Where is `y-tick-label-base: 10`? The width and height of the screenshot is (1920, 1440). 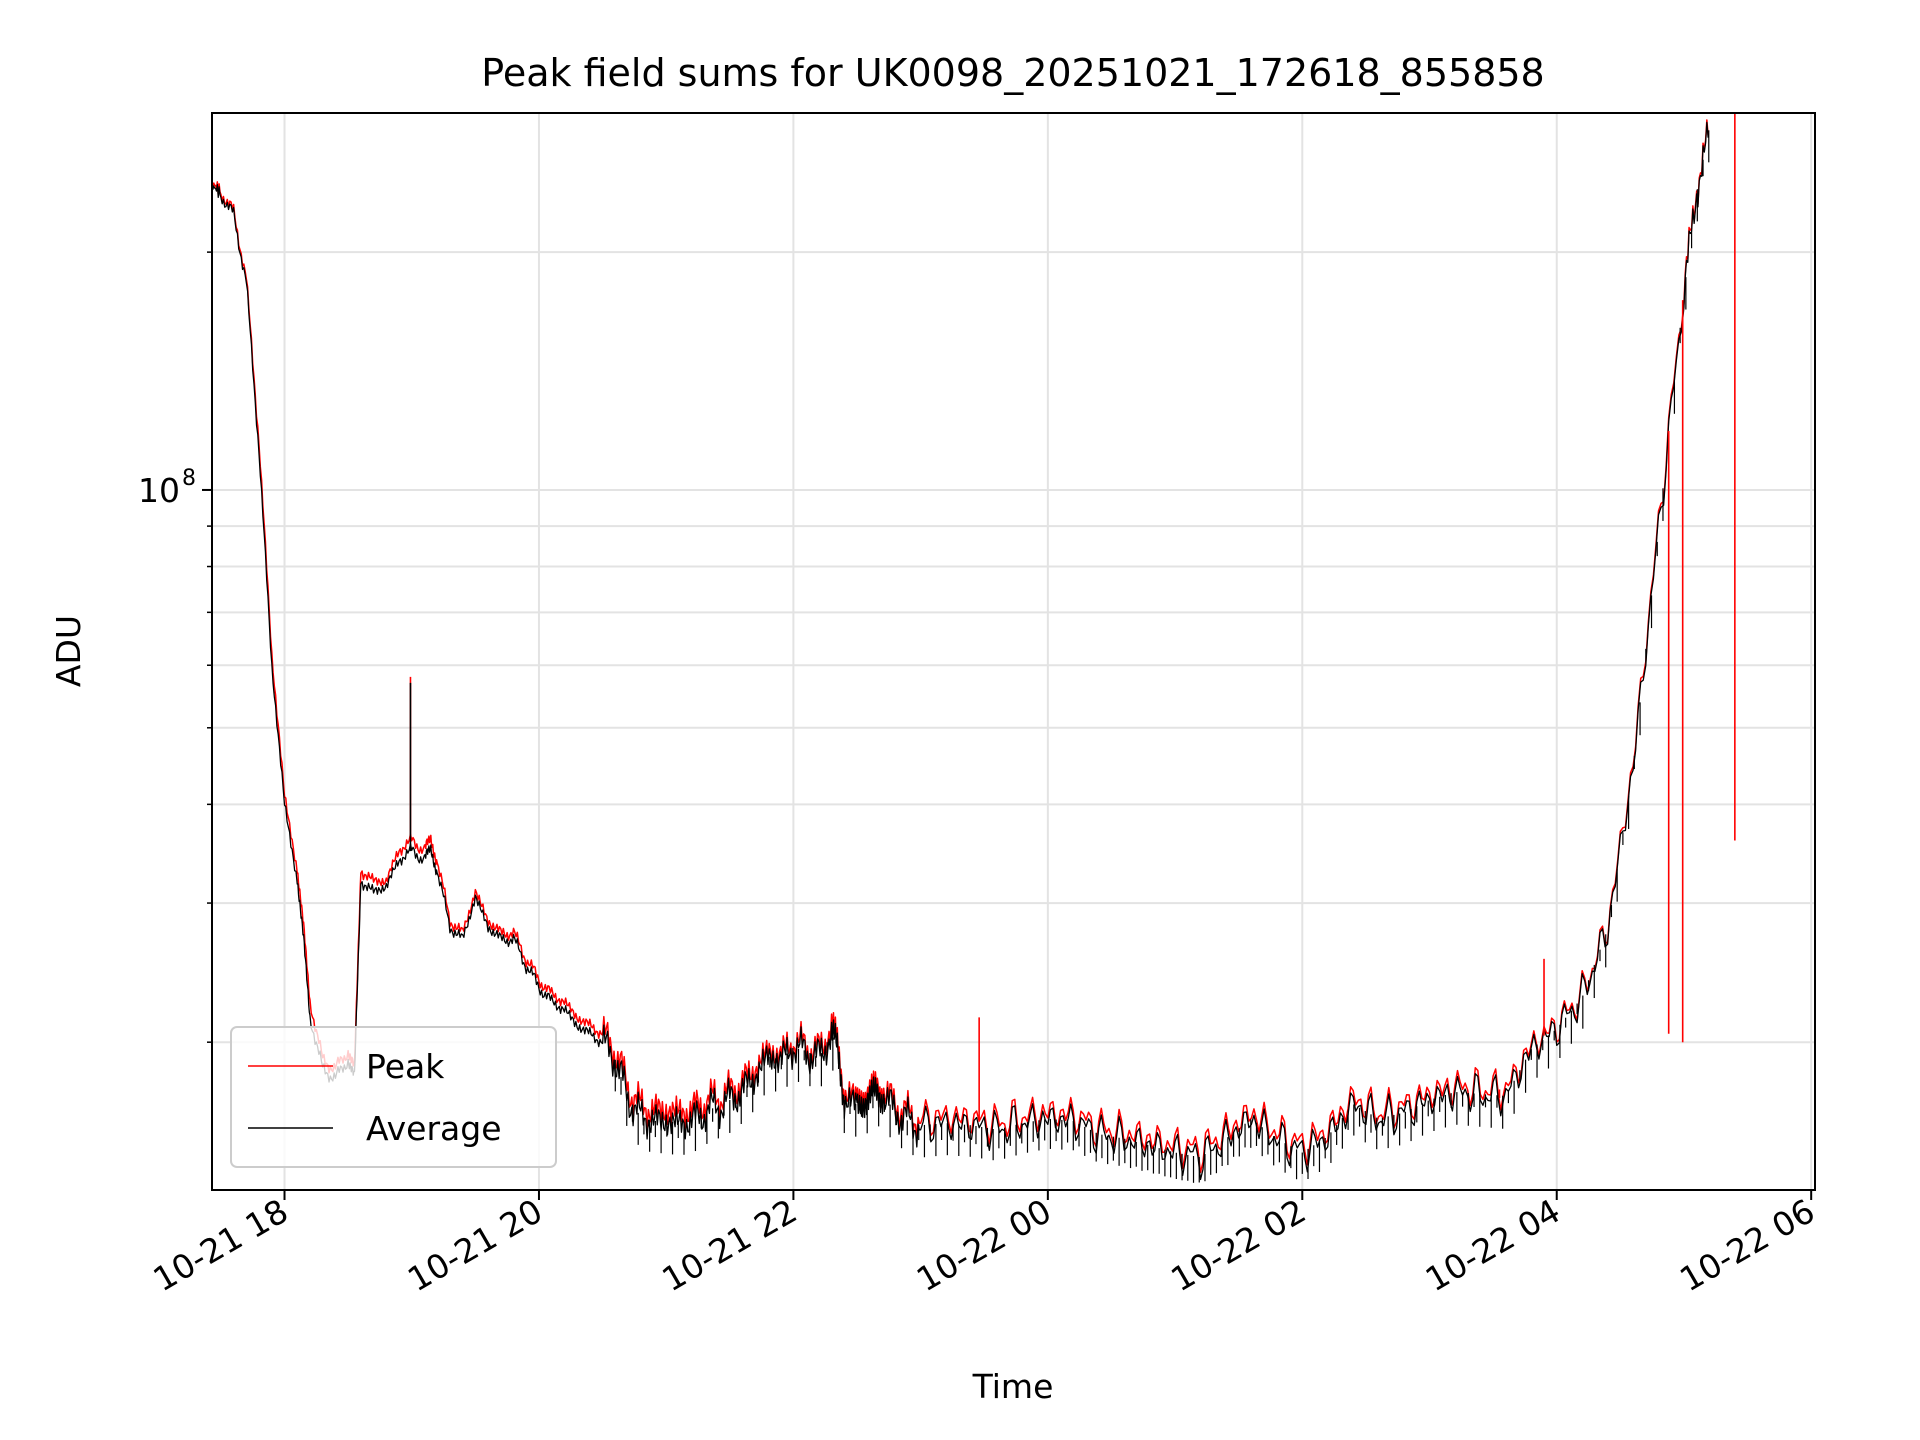 y-tick-label-base: 10 is located at coordinates (159, 490).